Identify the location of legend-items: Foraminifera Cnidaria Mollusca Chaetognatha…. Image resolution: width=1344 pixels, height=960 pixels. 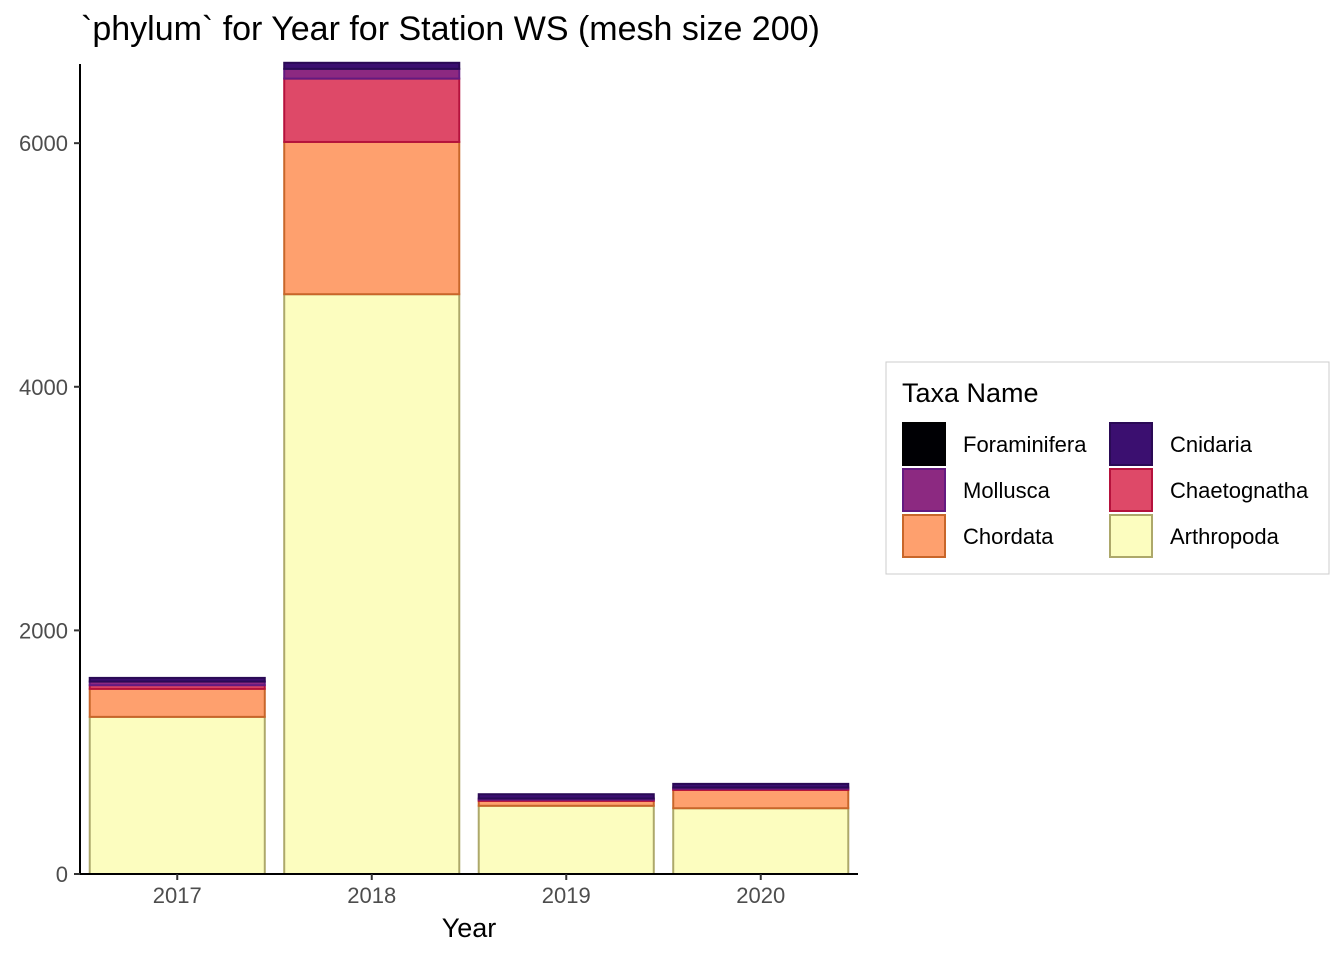
(1105, 490).